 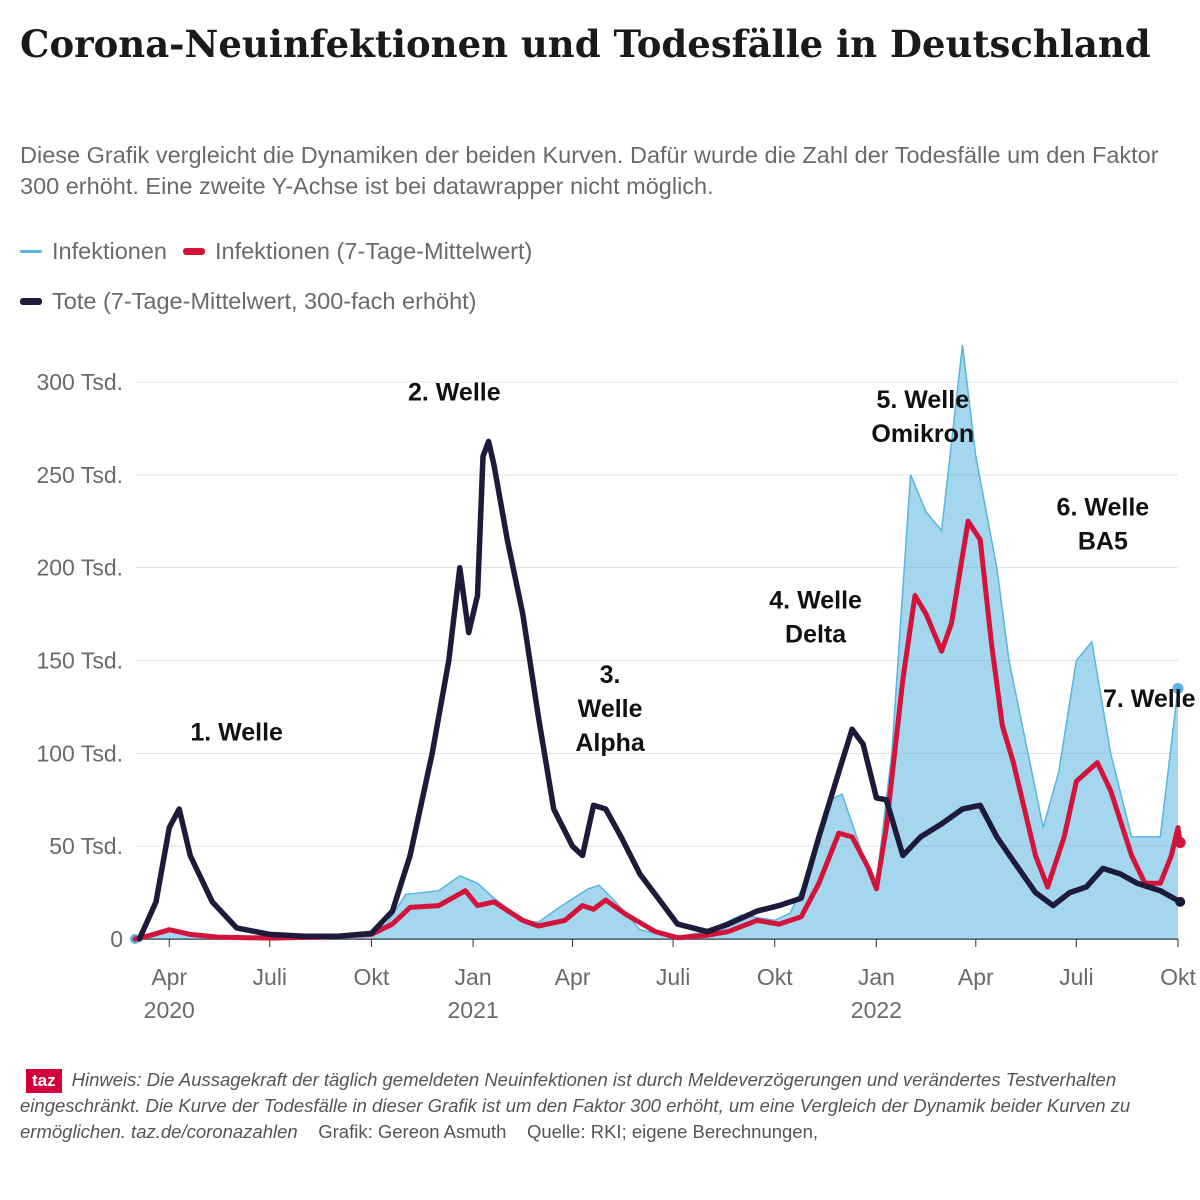 I want to click on legend-swatch-deaths, so click(x=31, y=301).